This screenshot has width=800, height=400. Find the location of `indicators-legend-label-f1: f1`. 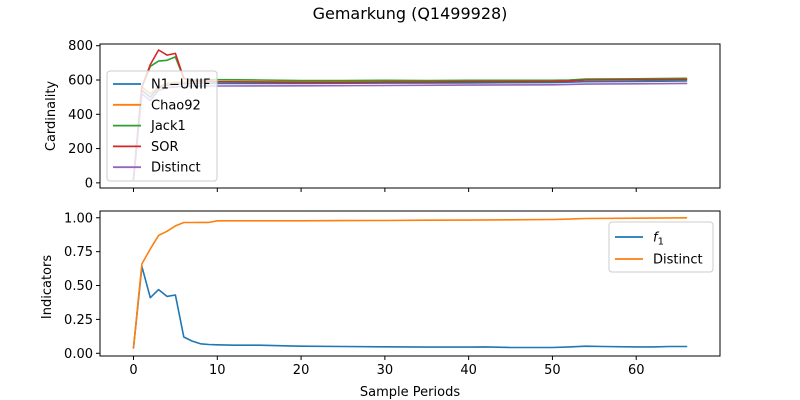

indicators-legend-label-f1: f1 is located at coordinates (658, 239).